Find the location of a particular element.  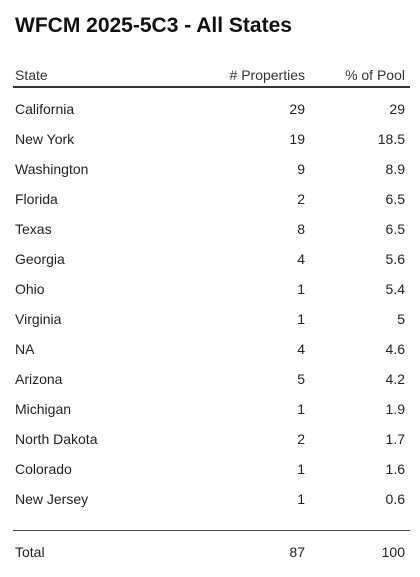

table-row: Florida 2 6.5 is located at coordinates (211, 199).